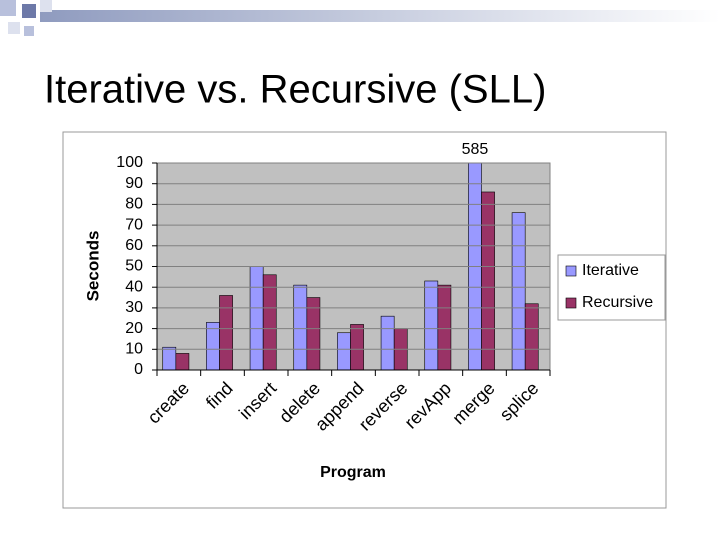 The image size is (720, 540). What do you see at coordinates (617, 302) in the screenshot?
I see `legend-label: Recursive` at bounding box center [617, 302].